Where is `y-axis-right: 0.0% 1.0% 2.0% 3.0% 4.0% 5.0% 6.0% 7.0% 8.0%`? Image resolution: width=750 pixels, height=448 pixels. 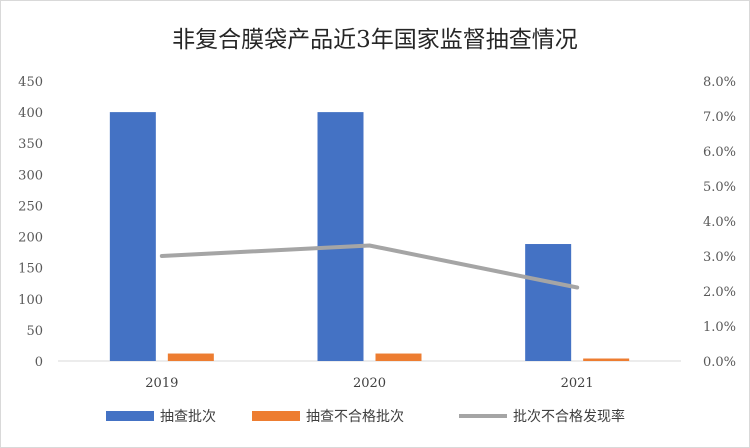
y-axis-right: 0.0% 1.0% 2.0% 3.0% 4.0% 5.0% 6.0% 7.0% 8.0% is located at coordinates (719, 222).